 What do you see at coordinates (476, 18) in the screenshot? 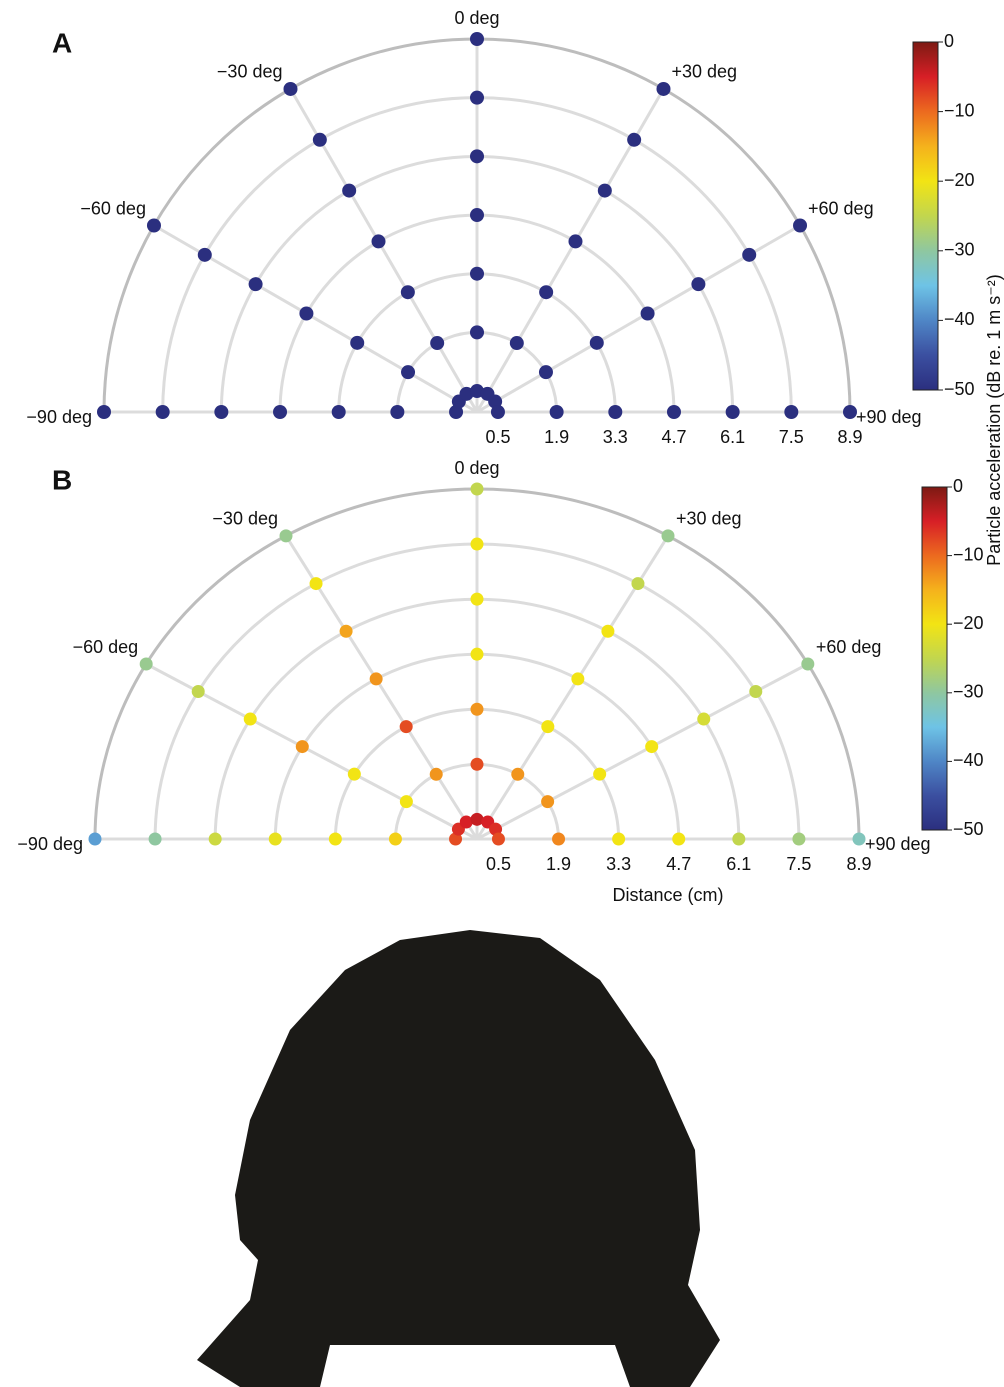
I see `angle-label: 0 deg` at bounding box center [476, 18].